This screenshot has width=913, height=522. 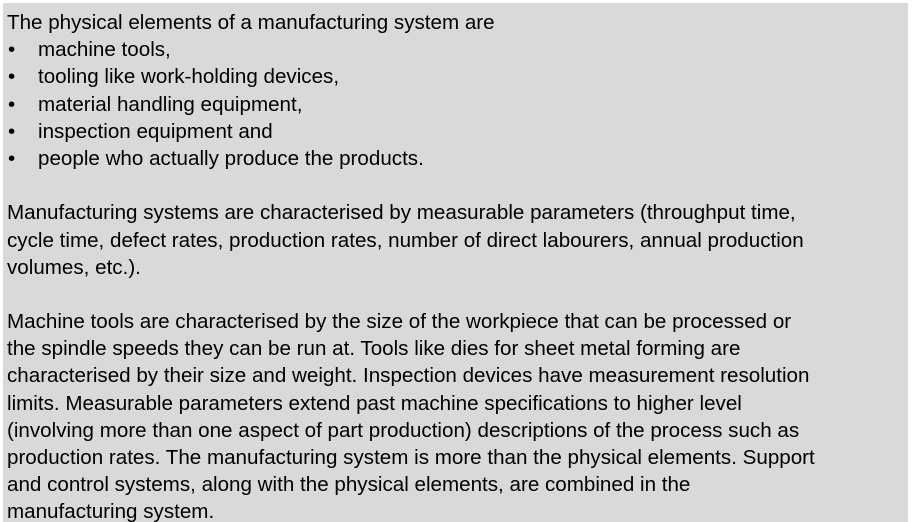 What do you see at coordinates (457, 131) in the screenshot?
I see `list-item: • inspection equipment and` at bounding box center [457, 131].